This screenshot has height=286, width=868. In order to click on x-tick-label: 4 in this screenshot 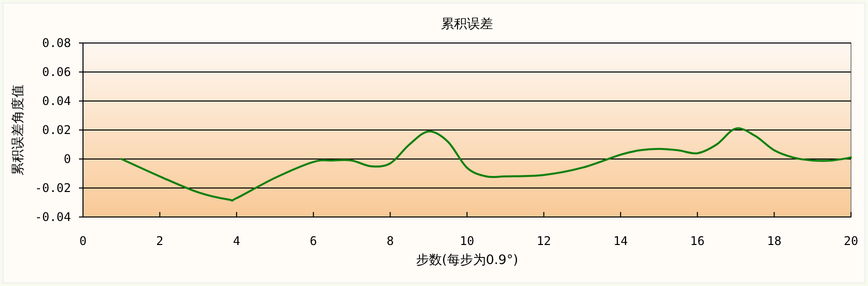, I will do `click(236, 241)`.